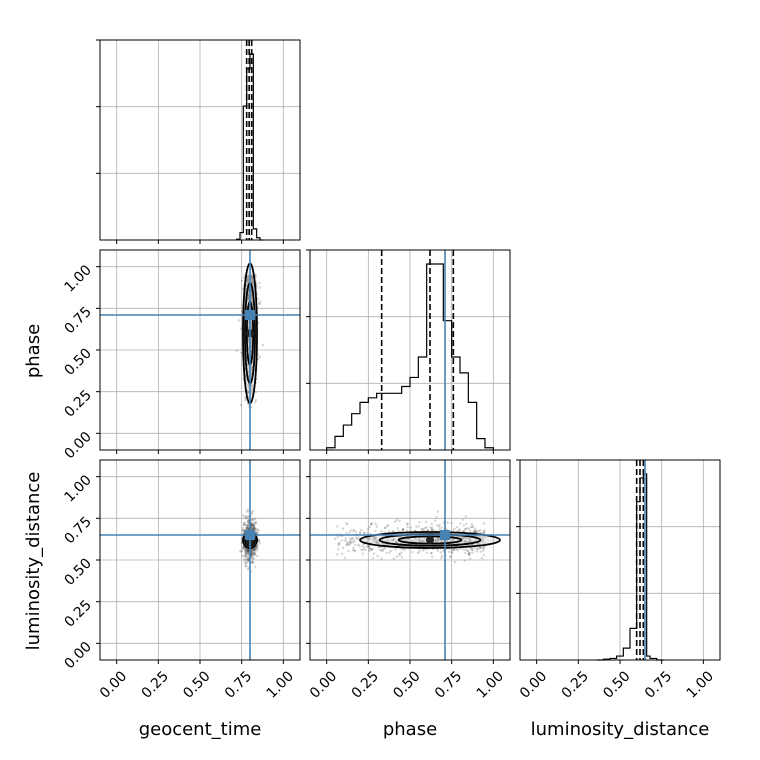  Describe the element at coordinates (77, 278) in the screenshot. I see `y-tick-label: 1.00` at that location.